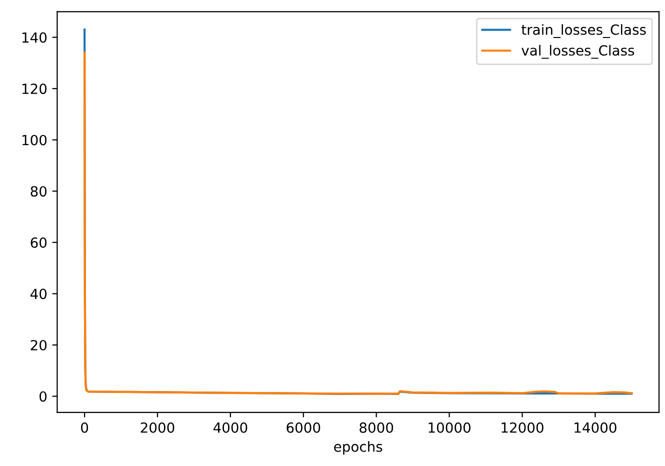 The height and width of the screenshot is (466, 665). What do you see at coordinates (578, 51) in the screenshot?
I see `legend-label: val_losses_Class` at bounding box center [578, 51].